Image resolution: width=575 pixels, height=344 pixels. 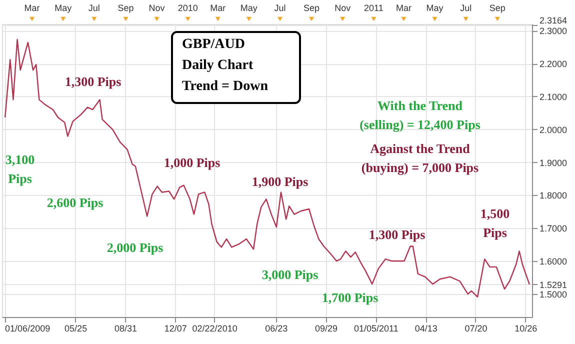 I want to click on y-tick-label: 2.1000, so click(x=554, y=97).